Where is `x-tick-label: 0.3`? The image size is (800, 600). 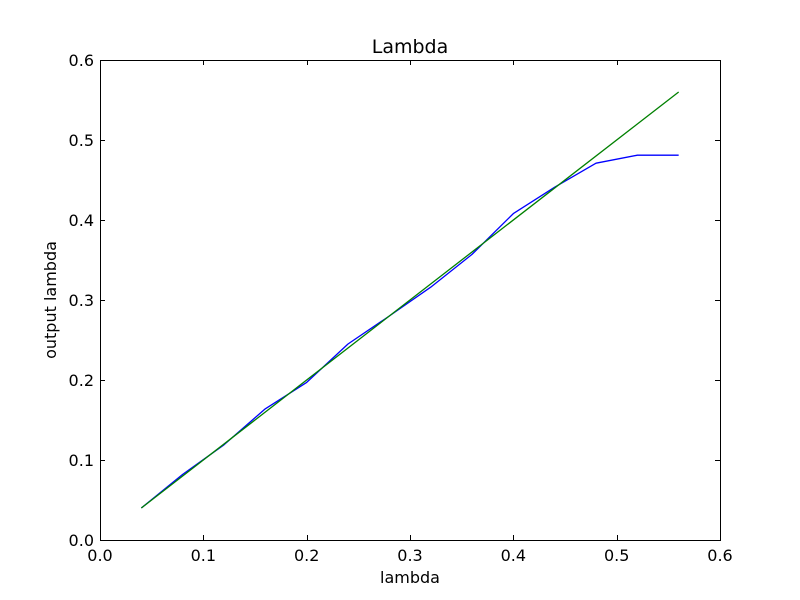
x-tick-label: 0.3 is located at coordinates (409, 555).